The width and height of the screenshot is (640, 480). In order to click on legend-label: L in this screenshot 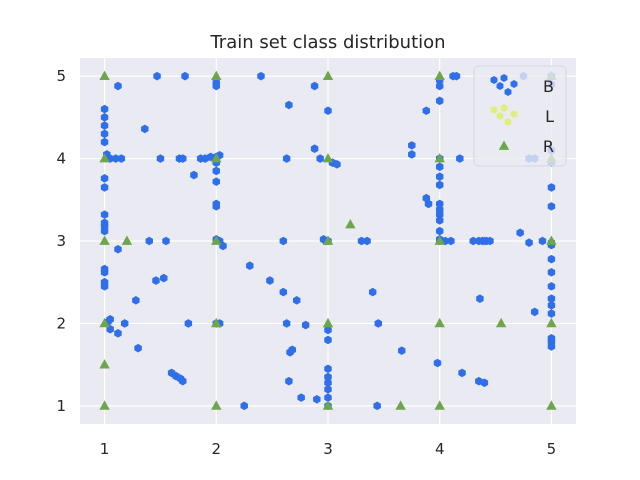, I will do `click(549, 116)`.